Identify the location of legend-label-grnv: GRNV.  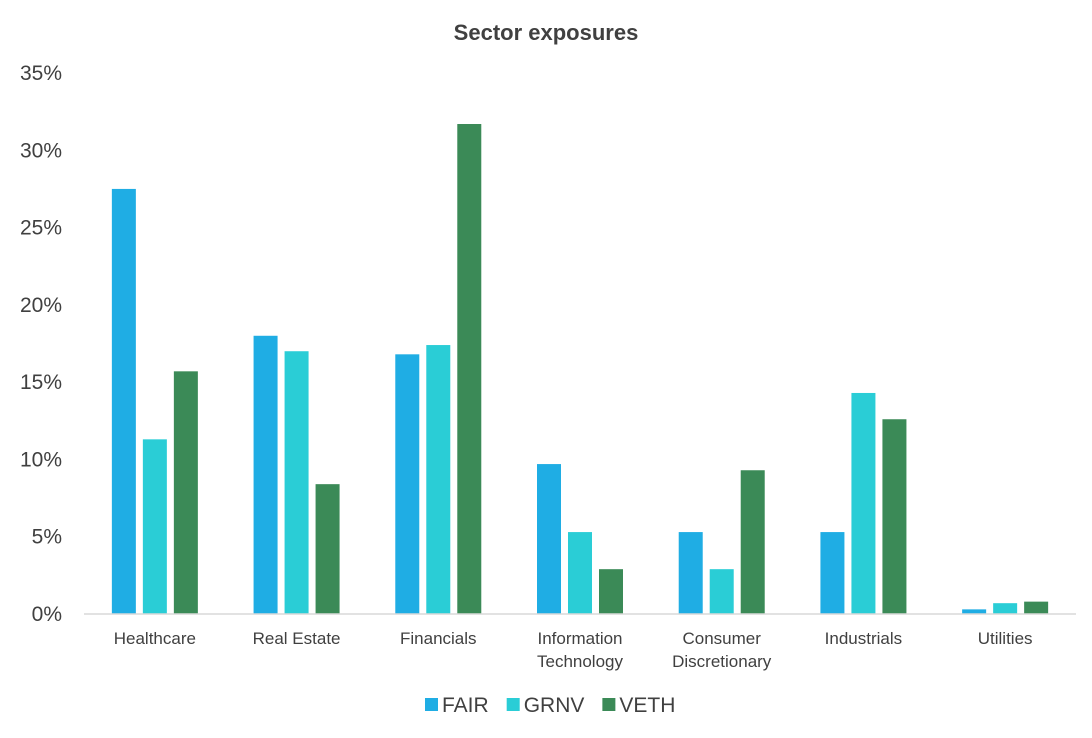
(554, 705).